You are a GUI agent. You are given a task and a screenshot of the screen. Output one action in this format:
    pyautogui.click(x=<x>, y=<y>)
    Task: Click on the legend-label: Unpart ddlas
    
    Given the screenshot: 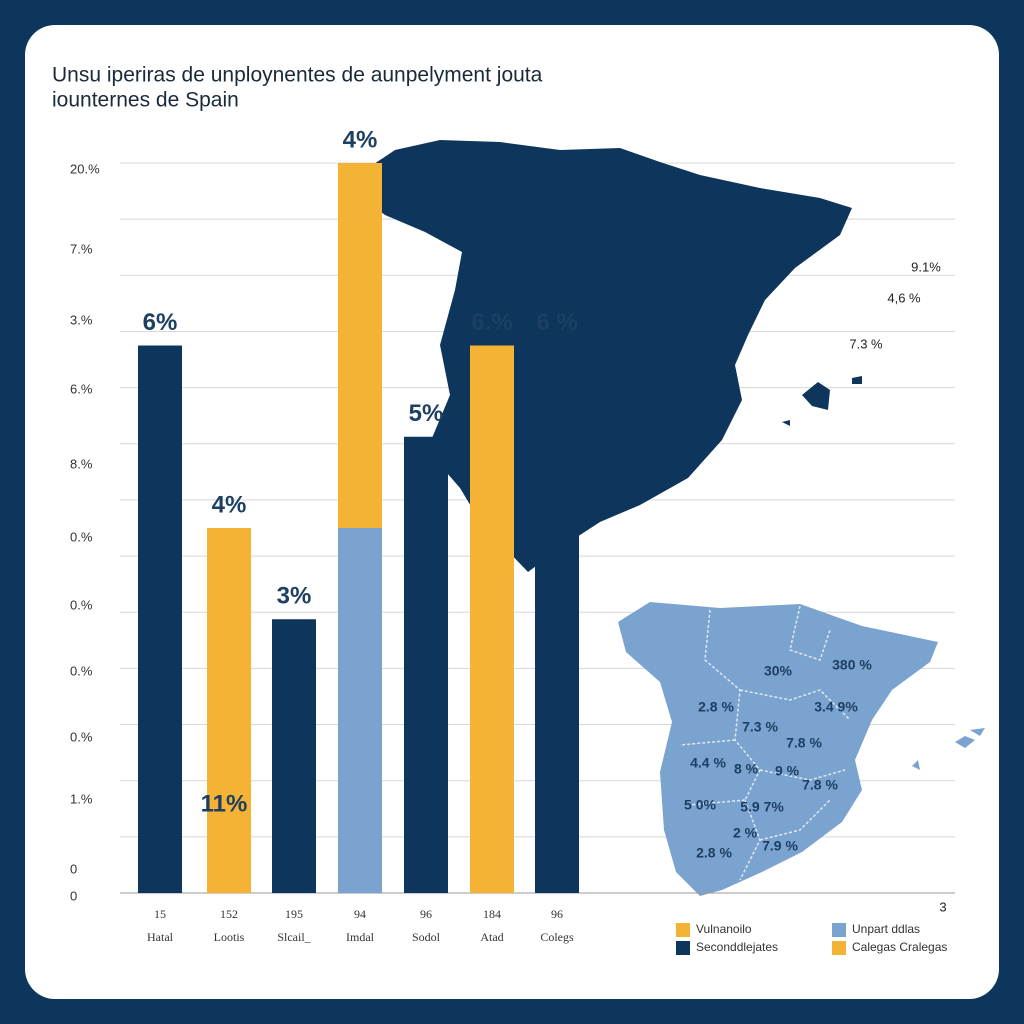 What is the action you would take?
    pyautogui.click(x=886, y=929)
    